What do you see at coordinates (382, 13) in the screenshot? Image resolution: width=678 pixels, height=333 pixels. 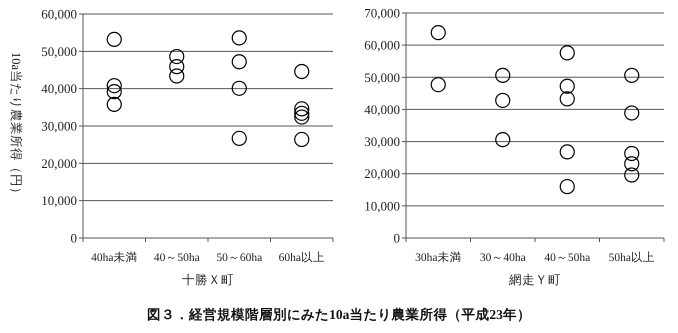 I see `y-tick-label: 70,000` at bounding box center [382, 13].